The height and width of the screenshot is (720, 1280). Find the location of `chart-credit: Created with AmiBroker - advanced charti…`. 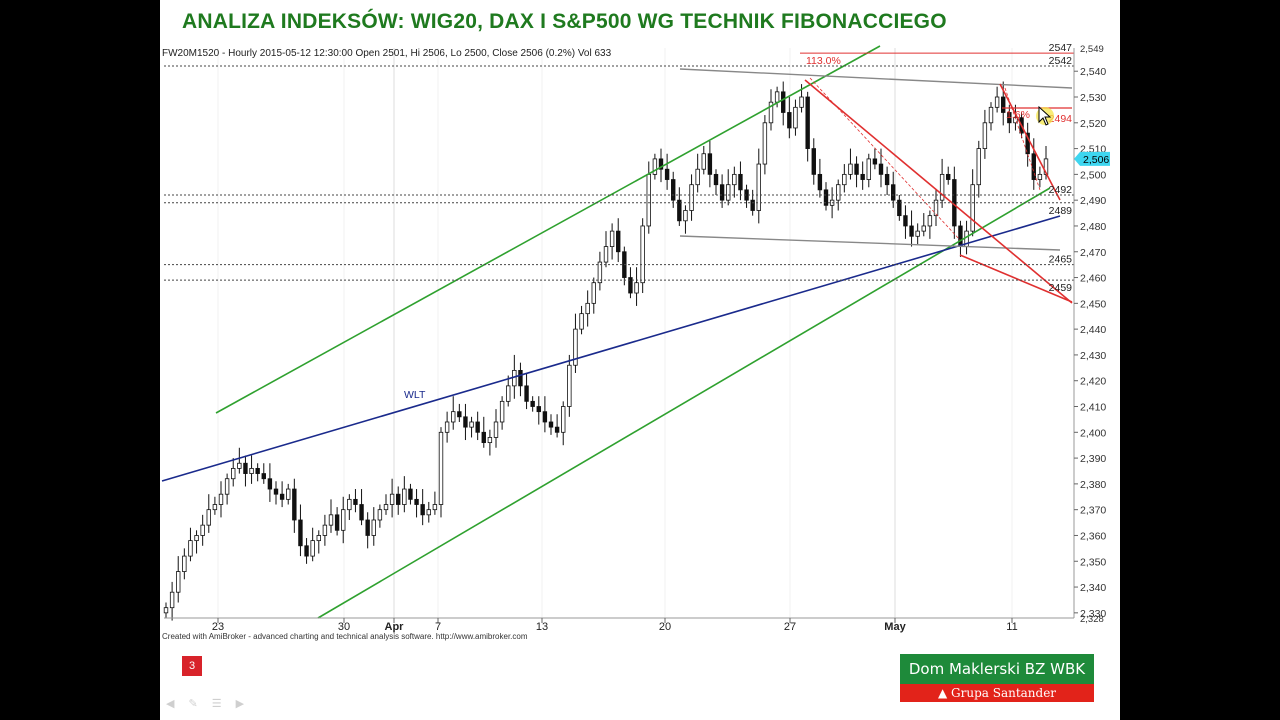

chart-credit: Created with AmiBroker - advanced charti… is located at coordinates (345, 636).